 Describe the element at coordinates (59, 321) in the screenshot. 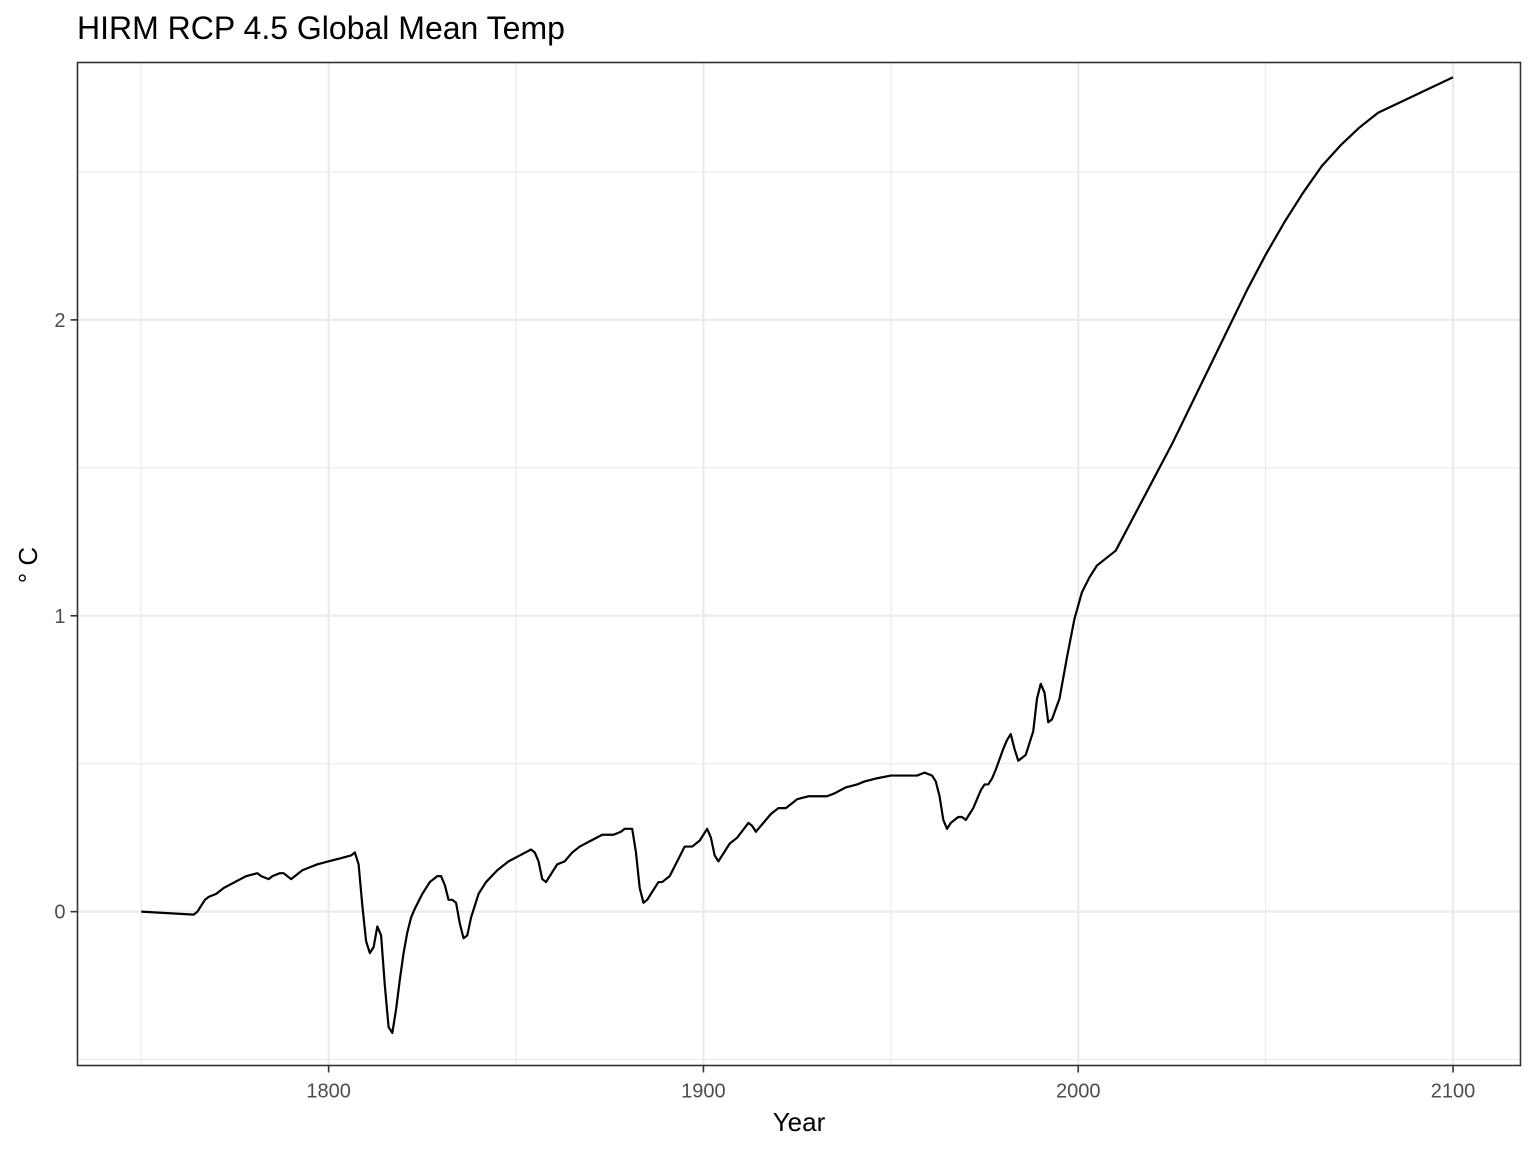

I see `y-tick-label: 2` at that location.